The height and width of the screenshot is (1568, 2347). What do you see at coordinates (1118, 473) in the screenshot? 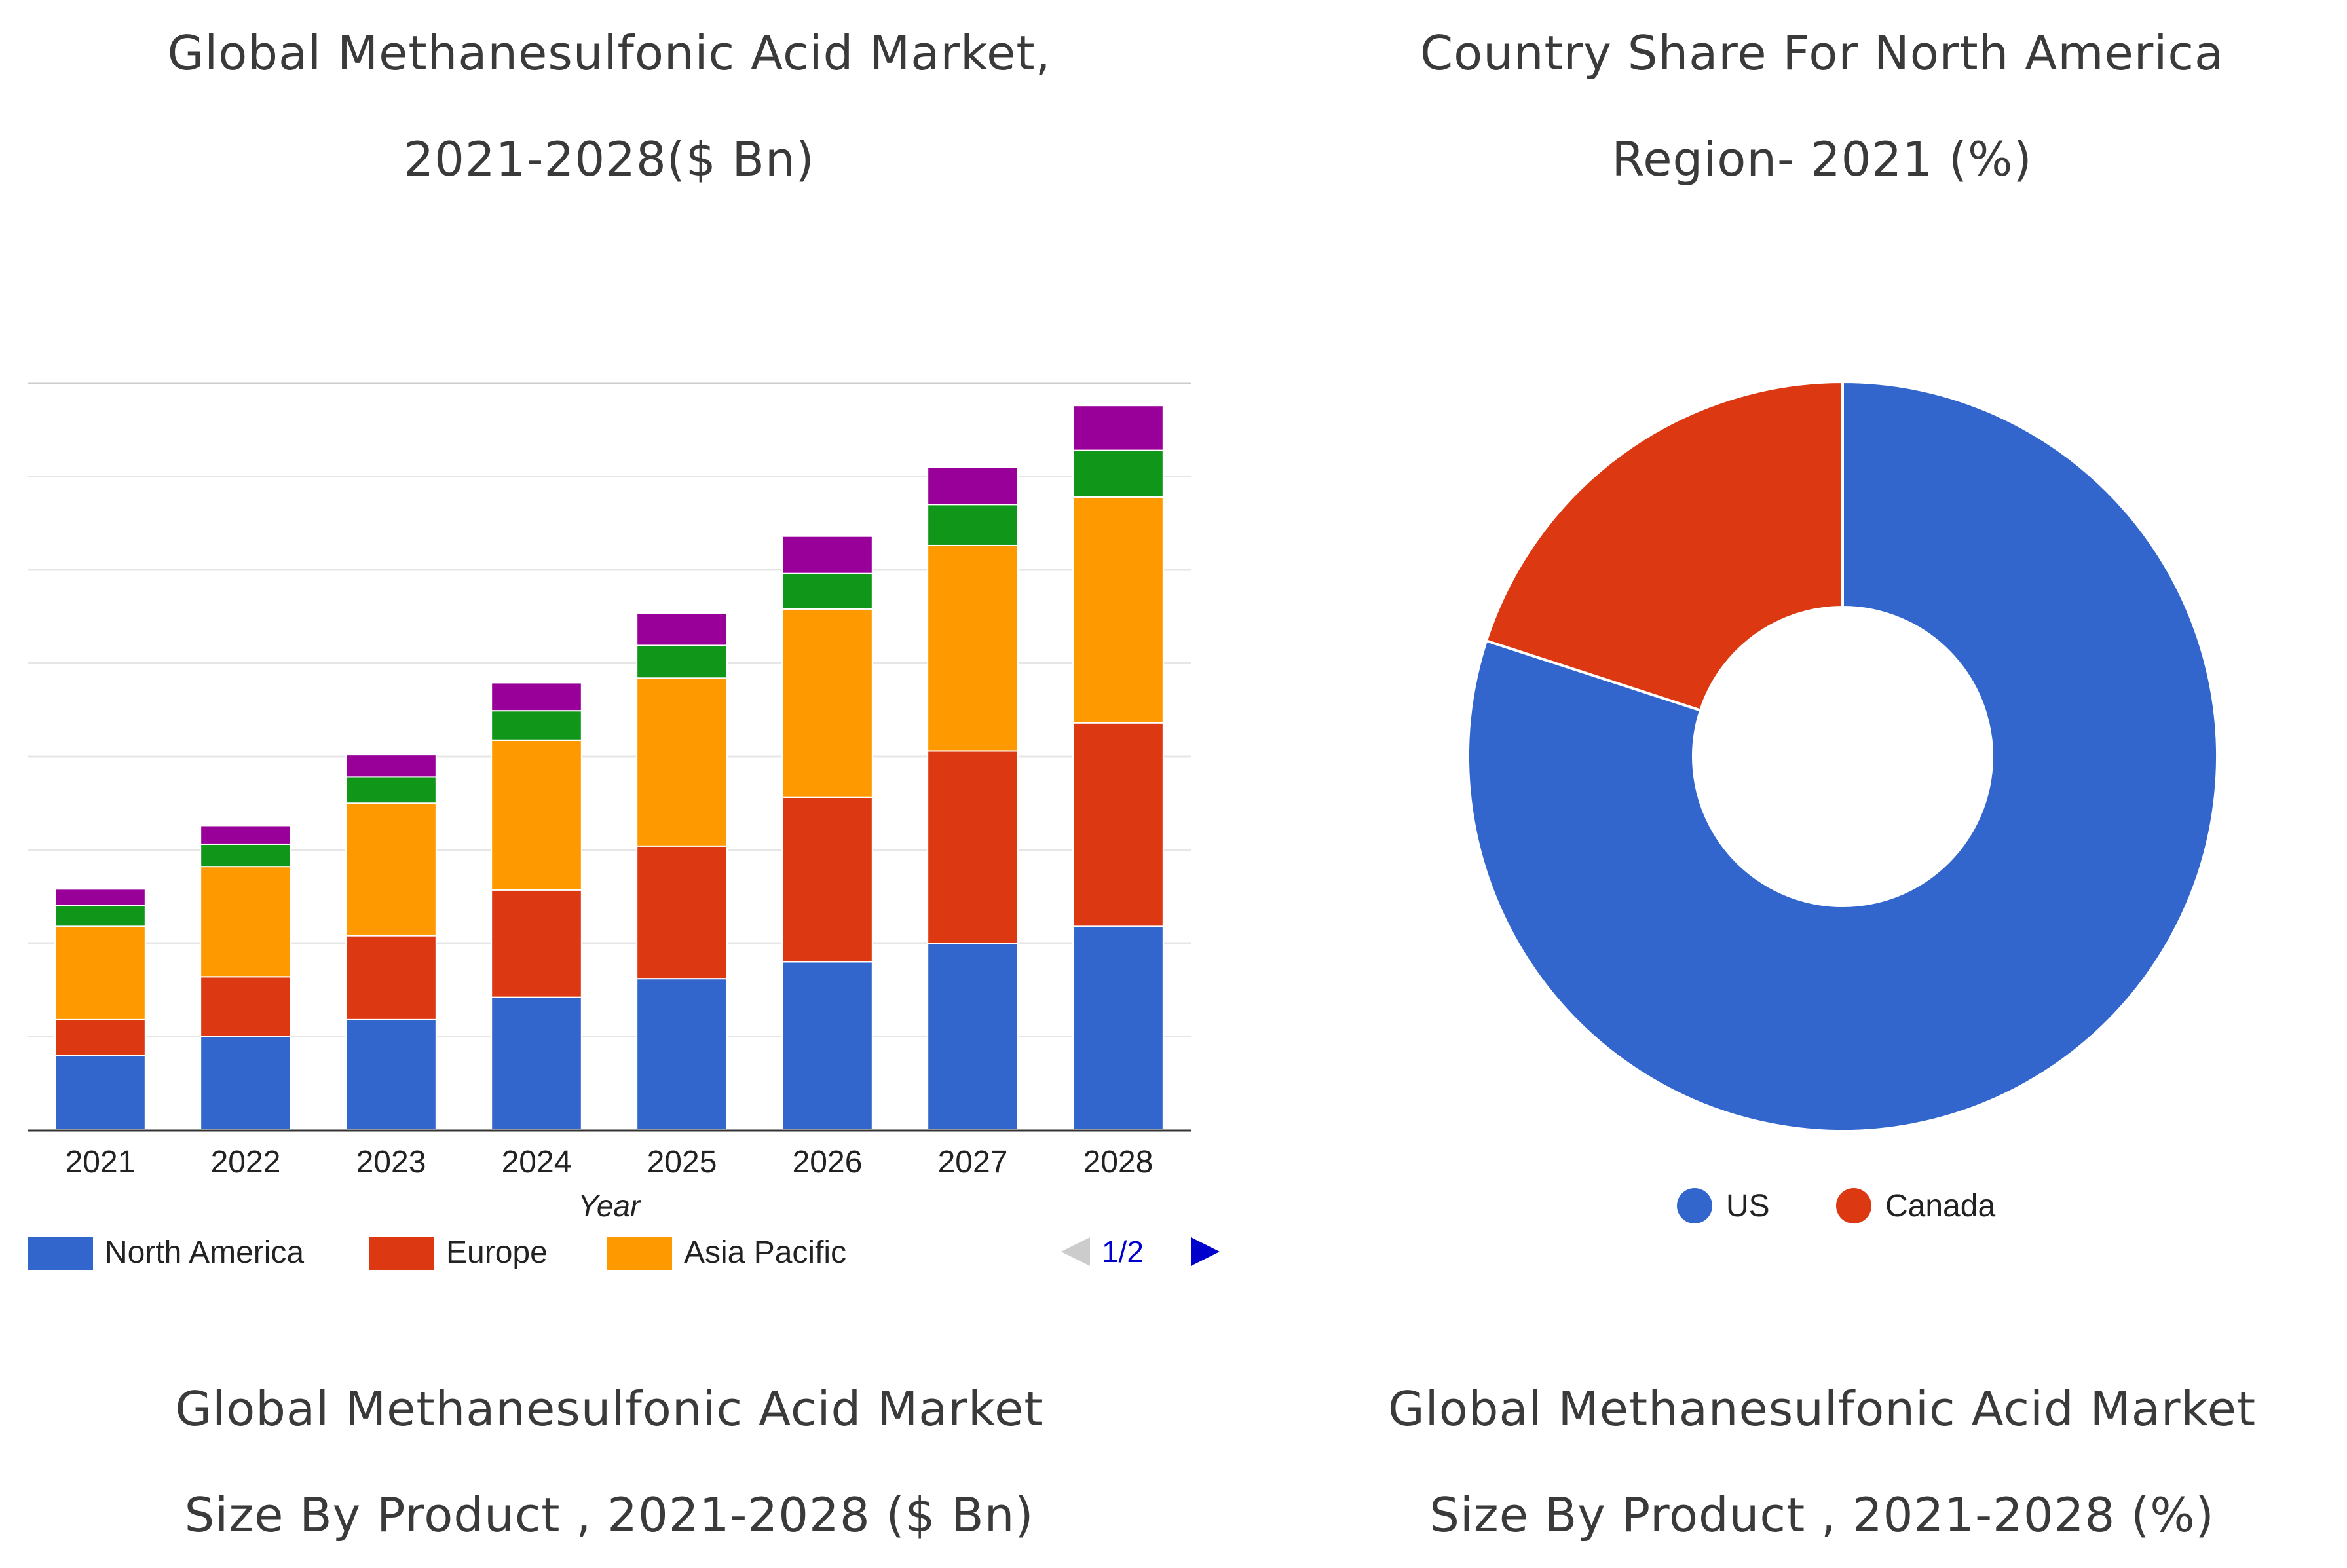
I see `bar-segment-2028-s3` at bounding box center [1118, 473].